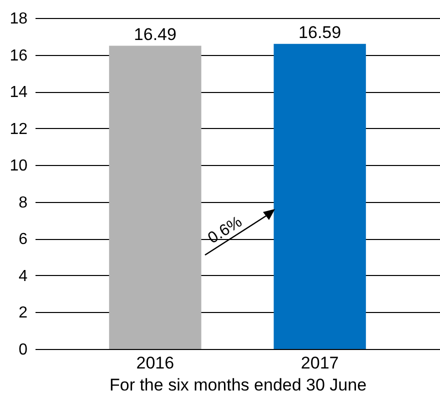 This screenshot has height=406, width=440. I want to click on x-tick-label: 2016, so click(155, 363).